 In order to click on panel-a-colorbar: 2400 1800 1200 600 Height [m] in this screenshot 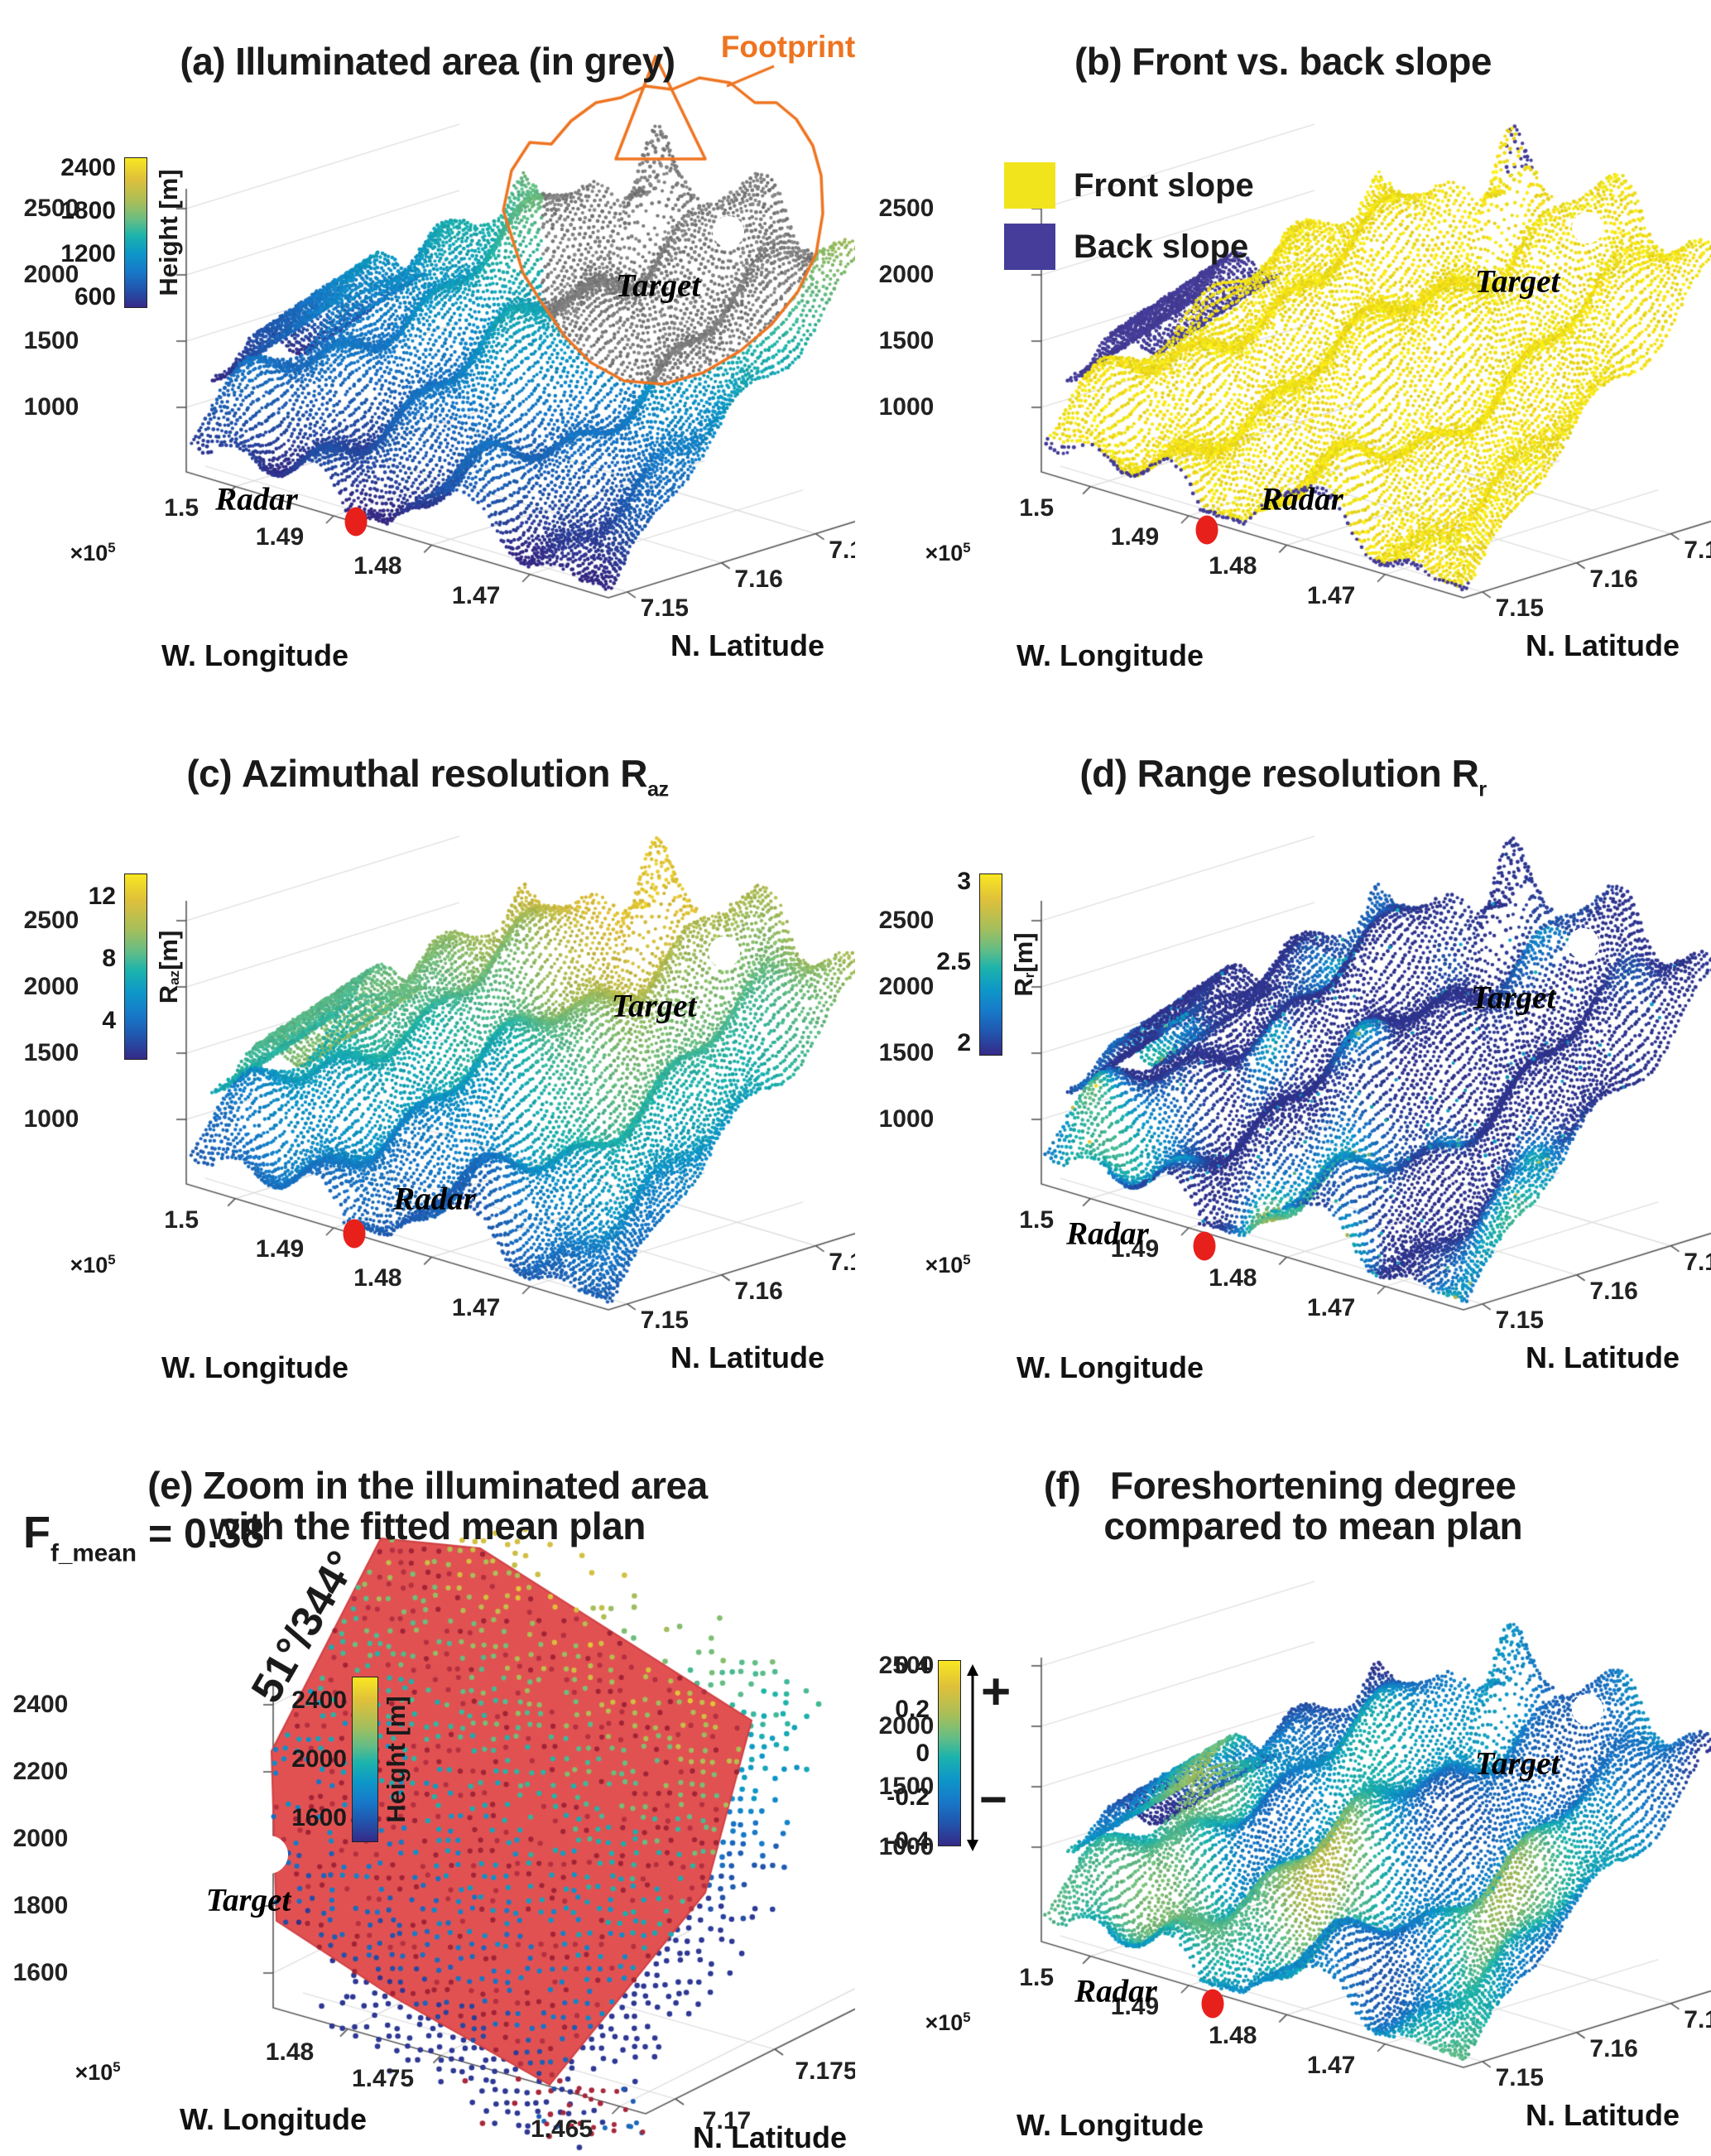, I will do `click(122, 232)`.